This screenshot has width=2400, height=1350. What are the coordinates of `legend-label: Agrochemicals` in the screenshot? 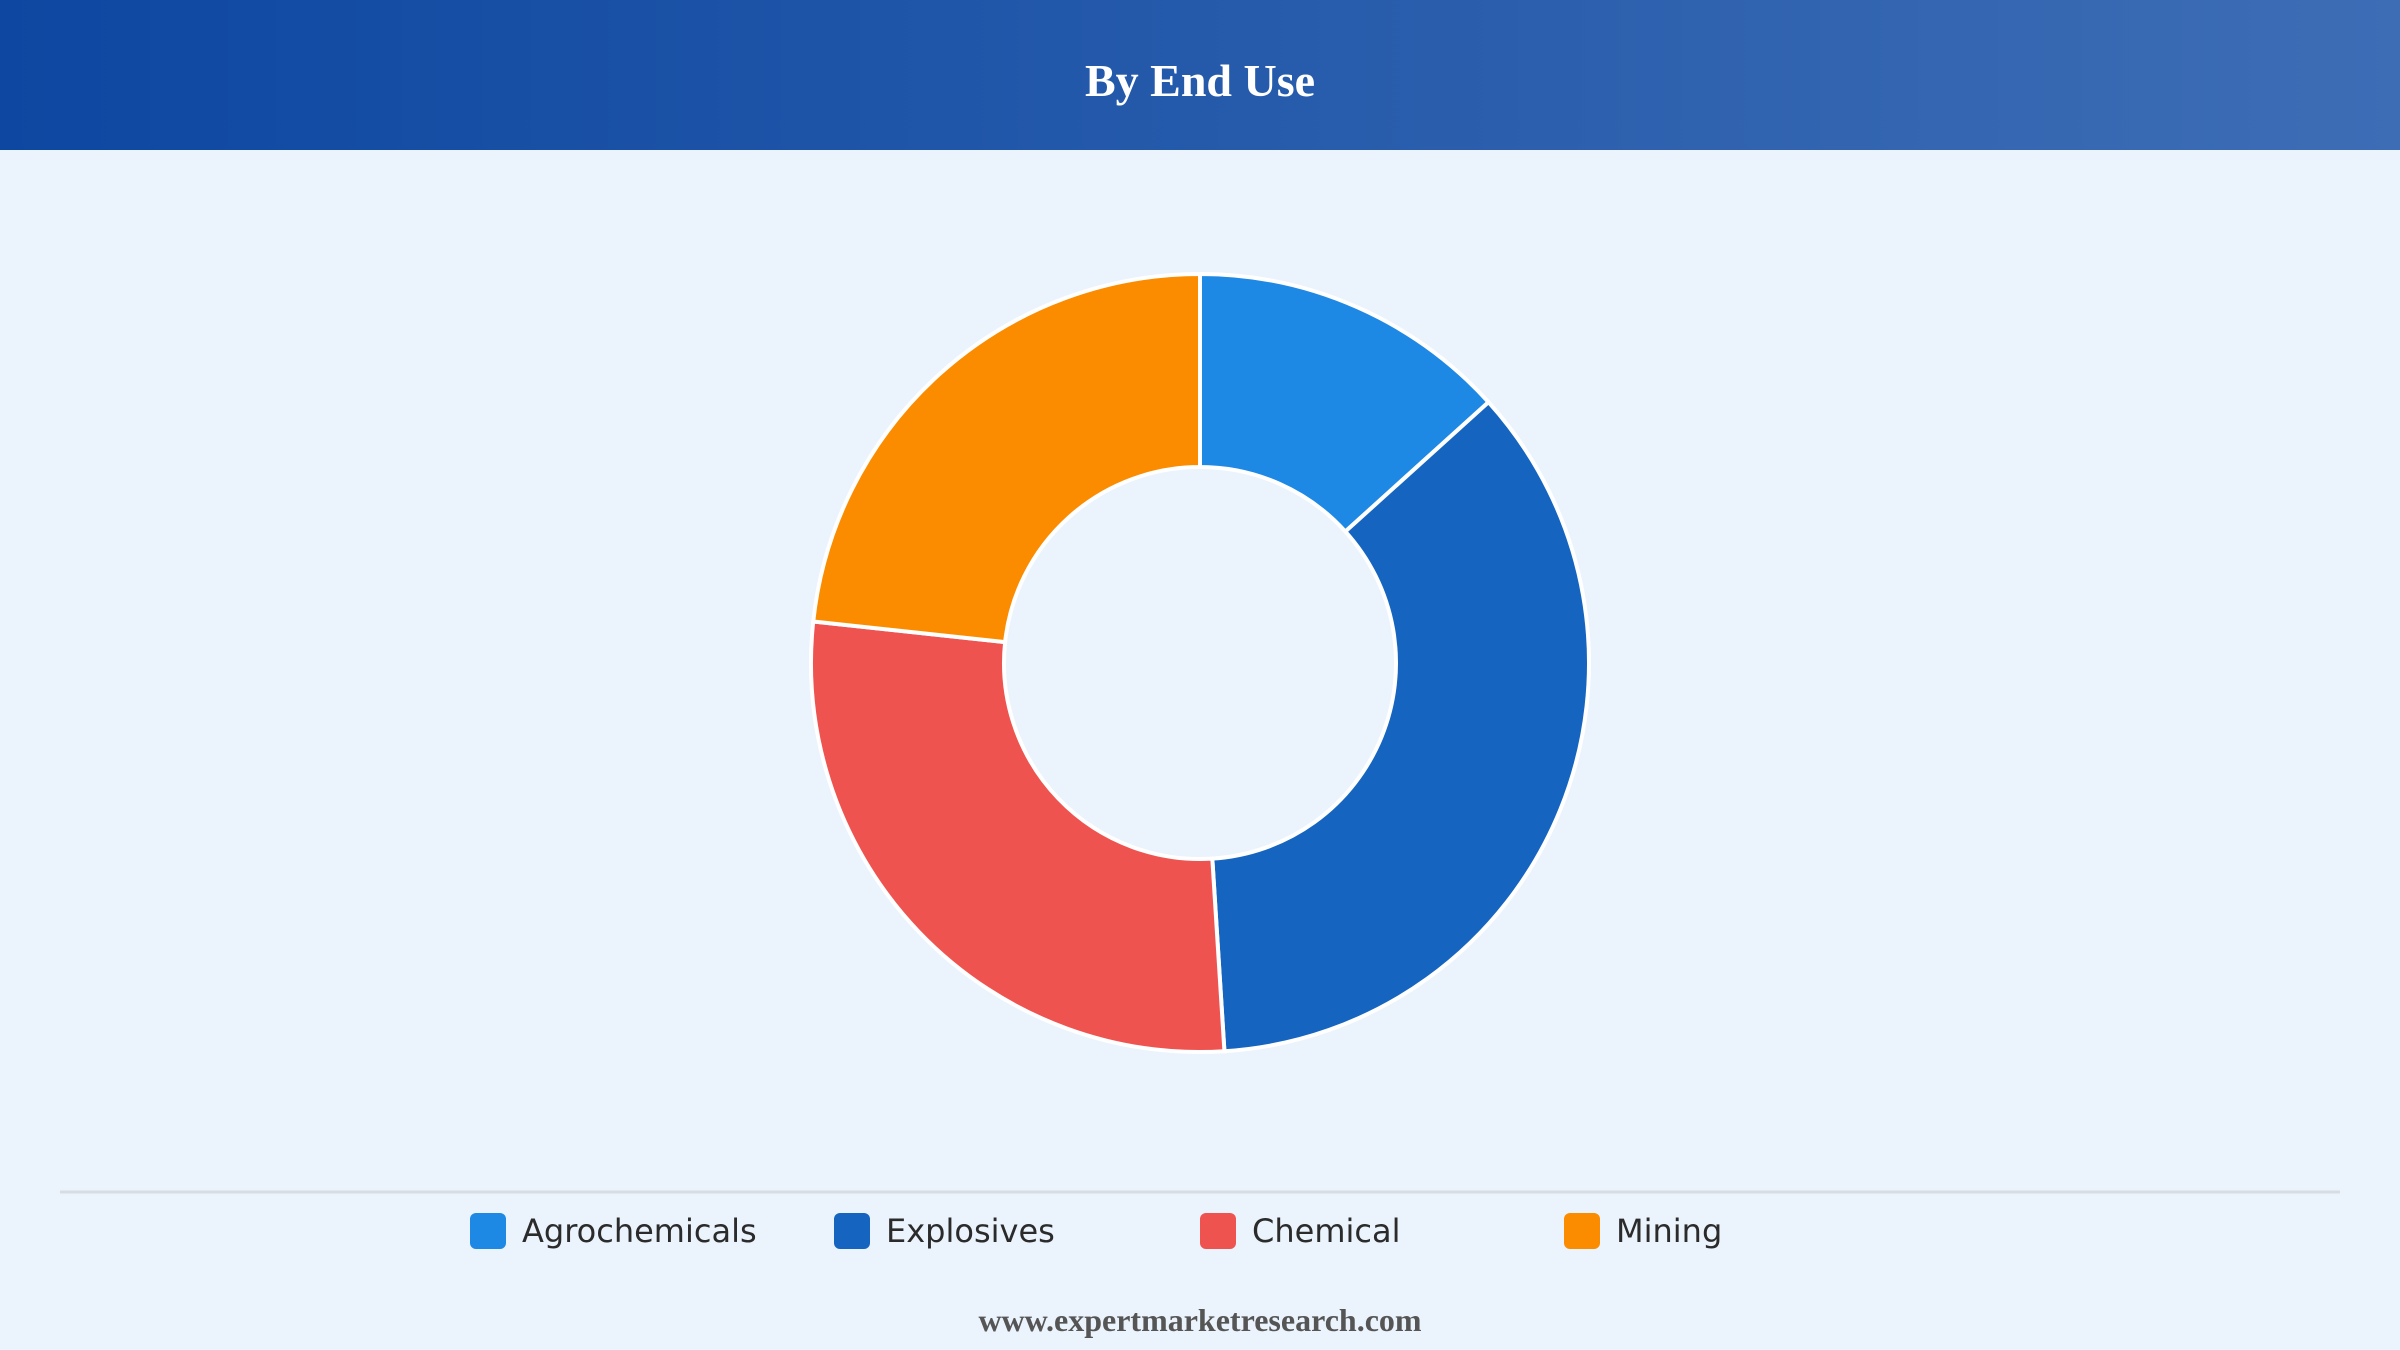 It's located at (639, 1231).